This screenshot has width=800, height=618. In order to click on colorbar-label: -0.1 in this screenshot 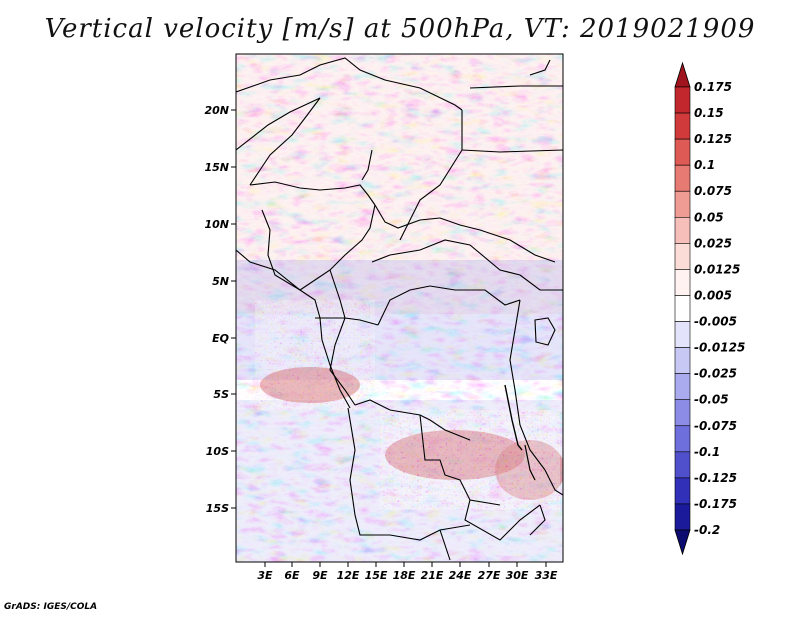, I will do `click(707, 452)`.